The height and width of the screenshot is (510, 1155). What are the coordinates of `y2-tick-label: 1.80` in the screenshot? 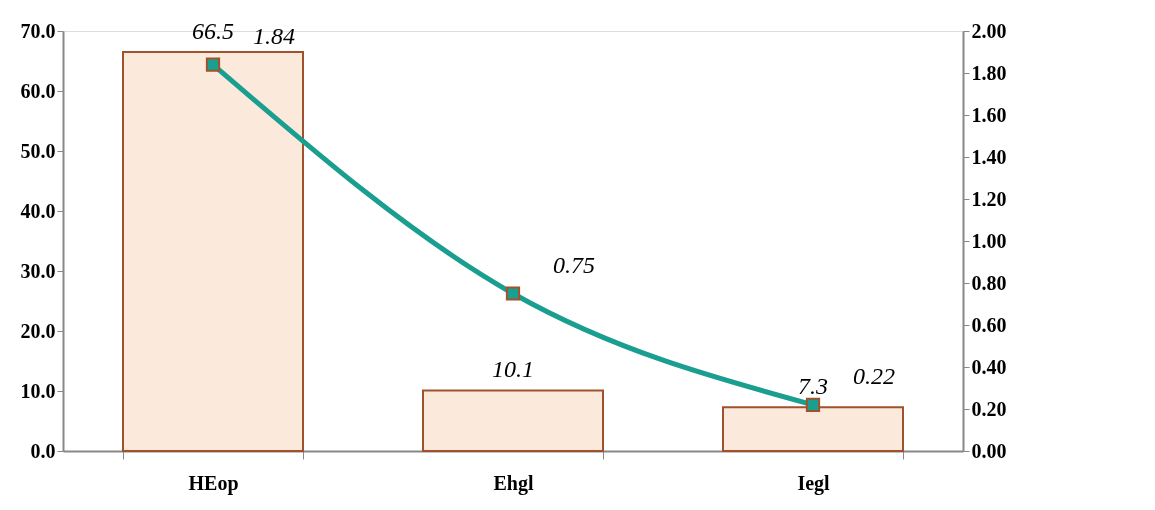 It's located at (989, 72).